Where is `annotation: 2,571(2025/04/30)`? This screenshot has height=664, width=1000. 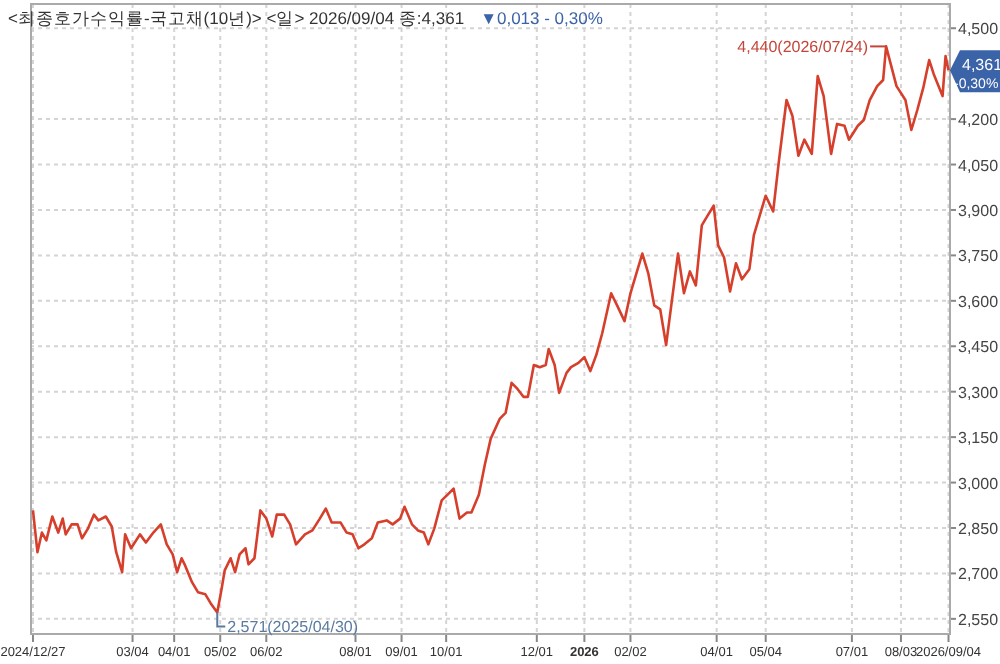 annotation: 2,571(2025/04/30) is located at coordinates (293, 627).